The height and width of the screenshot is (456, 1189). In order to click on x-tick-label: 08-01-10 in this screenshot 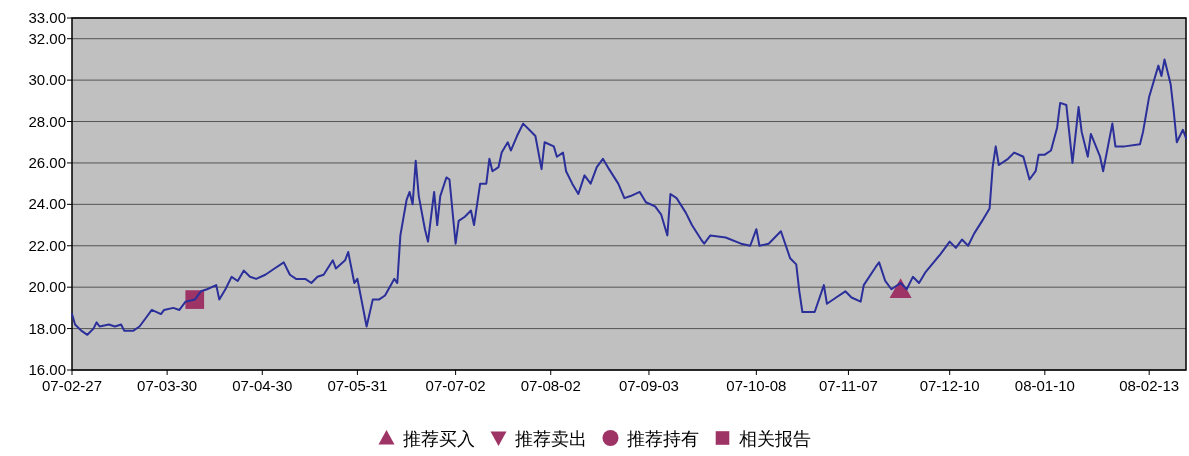, I will do `click(1044, 385)`.